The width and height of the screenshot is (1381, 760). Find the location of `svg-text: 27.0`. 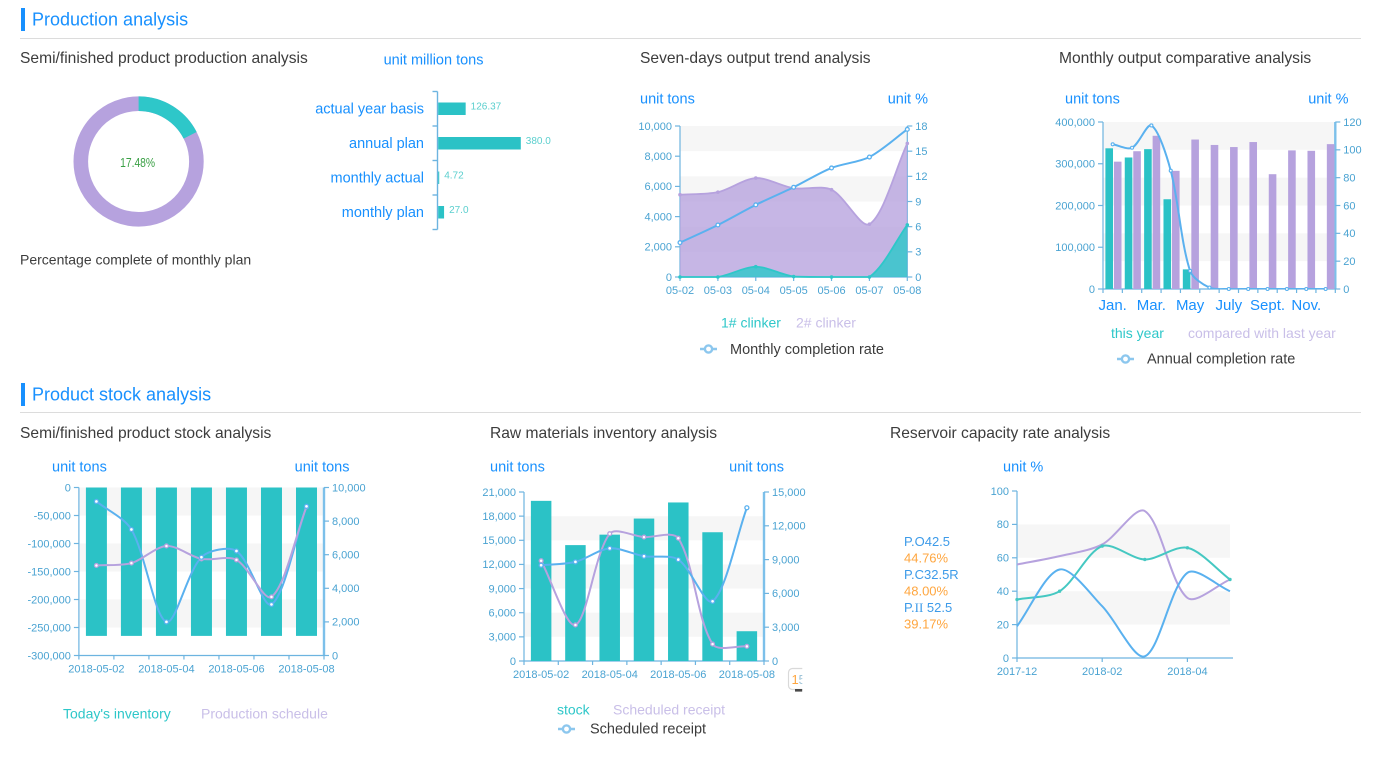

svg-text: 27.0 is located at coordinates (459, 210).